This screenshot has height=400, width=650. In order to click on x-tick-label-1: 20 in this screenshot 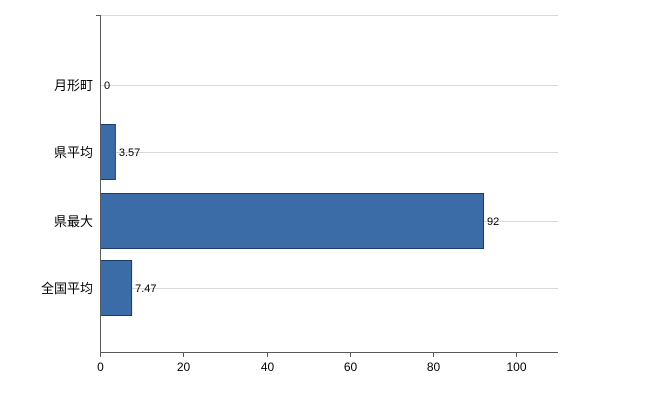, I will do `click(184, 367)`.